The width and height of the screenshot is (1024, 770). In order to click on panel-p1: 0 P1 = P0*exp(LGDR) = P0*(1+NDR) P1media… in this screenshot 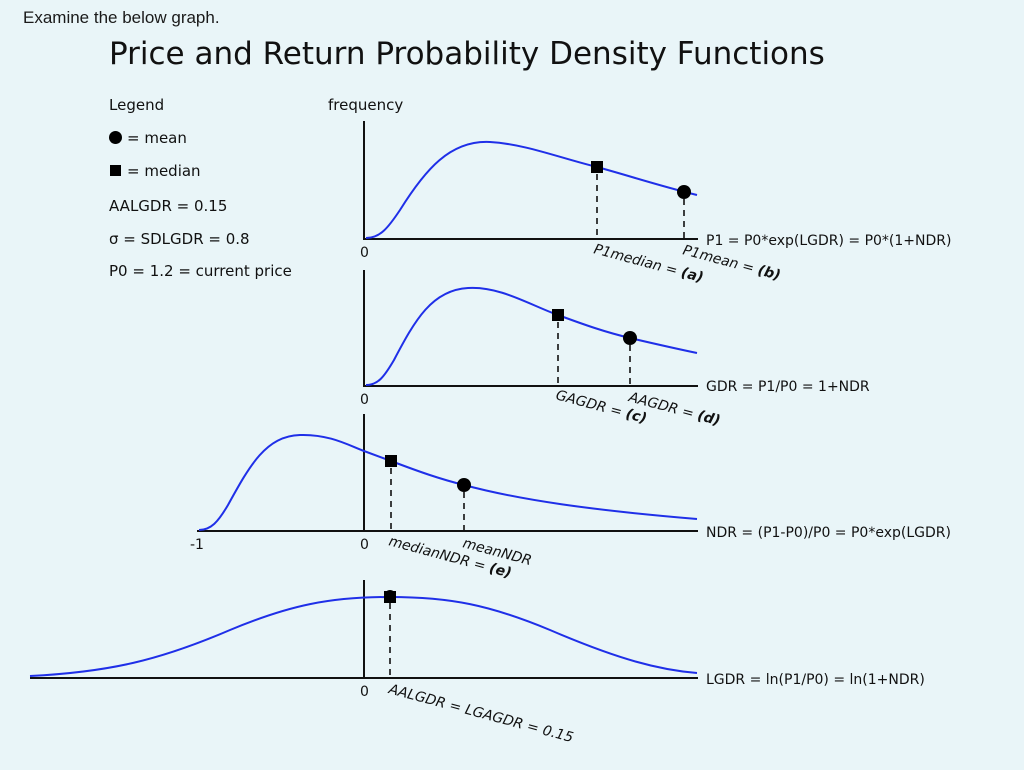, I will do `click(655, 203)`.